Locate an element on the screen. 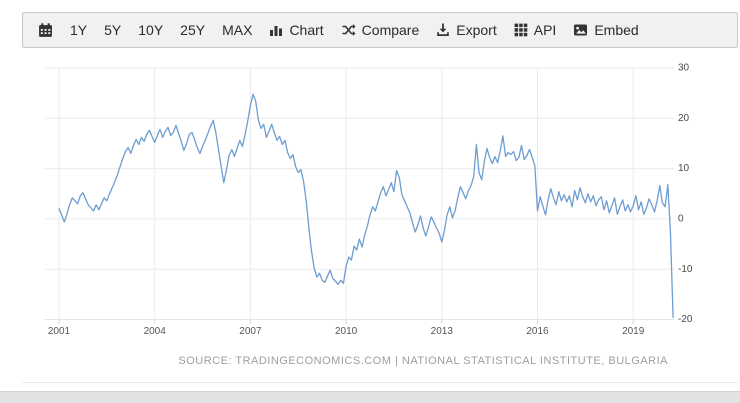 This screenshot has width=740, height=403. export-button: Export is located at coordinates (466, 30).